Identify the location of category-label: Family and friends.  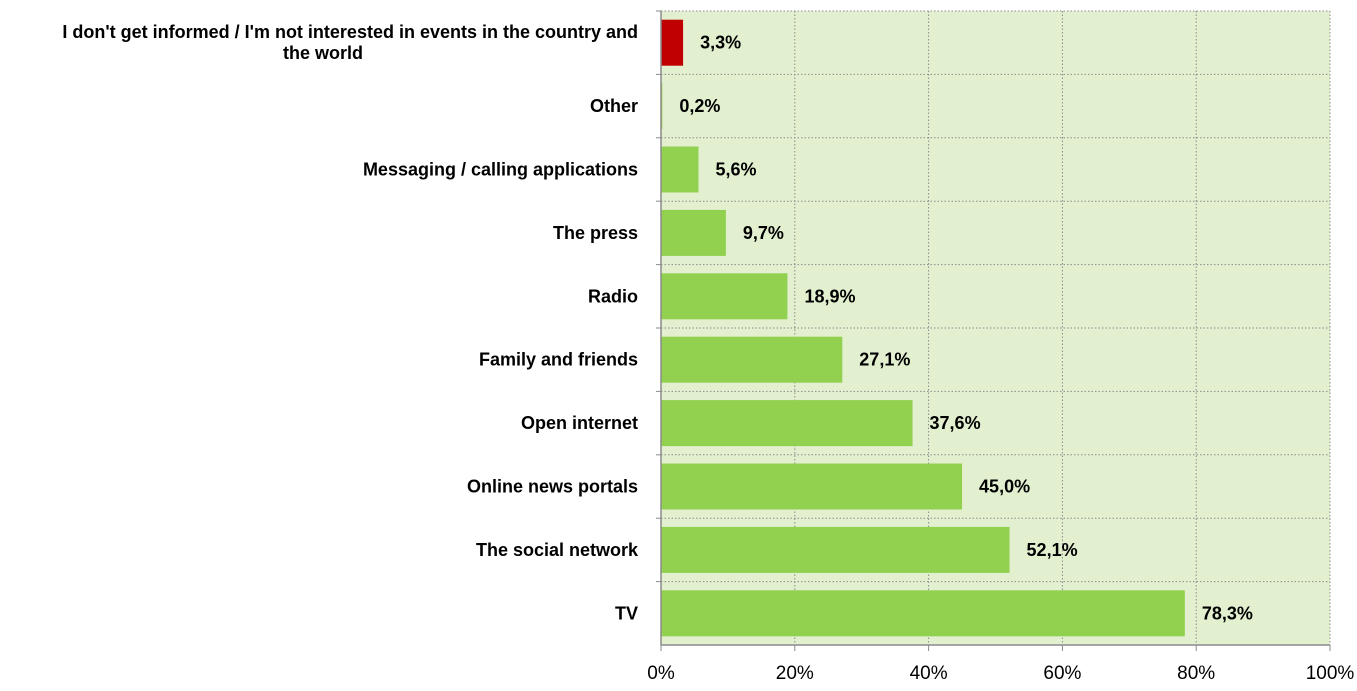
(558, 360).